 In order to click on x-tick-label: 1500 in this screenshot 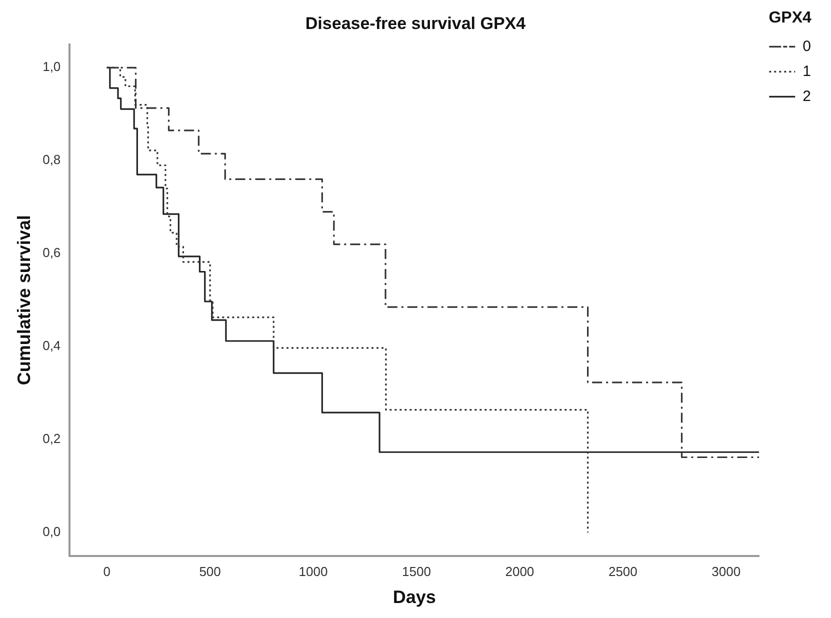, I will do `click(416, 572)`.